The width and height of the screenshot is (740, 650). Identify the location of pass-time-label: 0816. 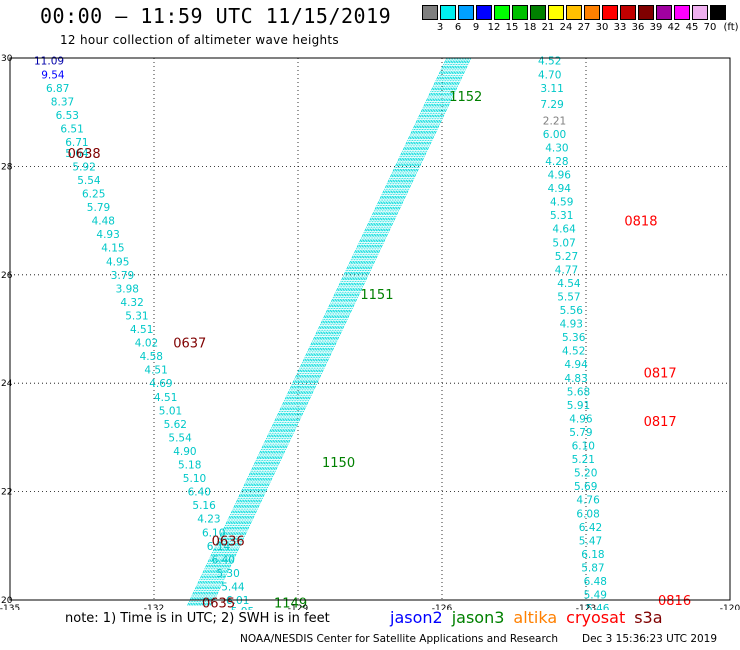
(674, 601).